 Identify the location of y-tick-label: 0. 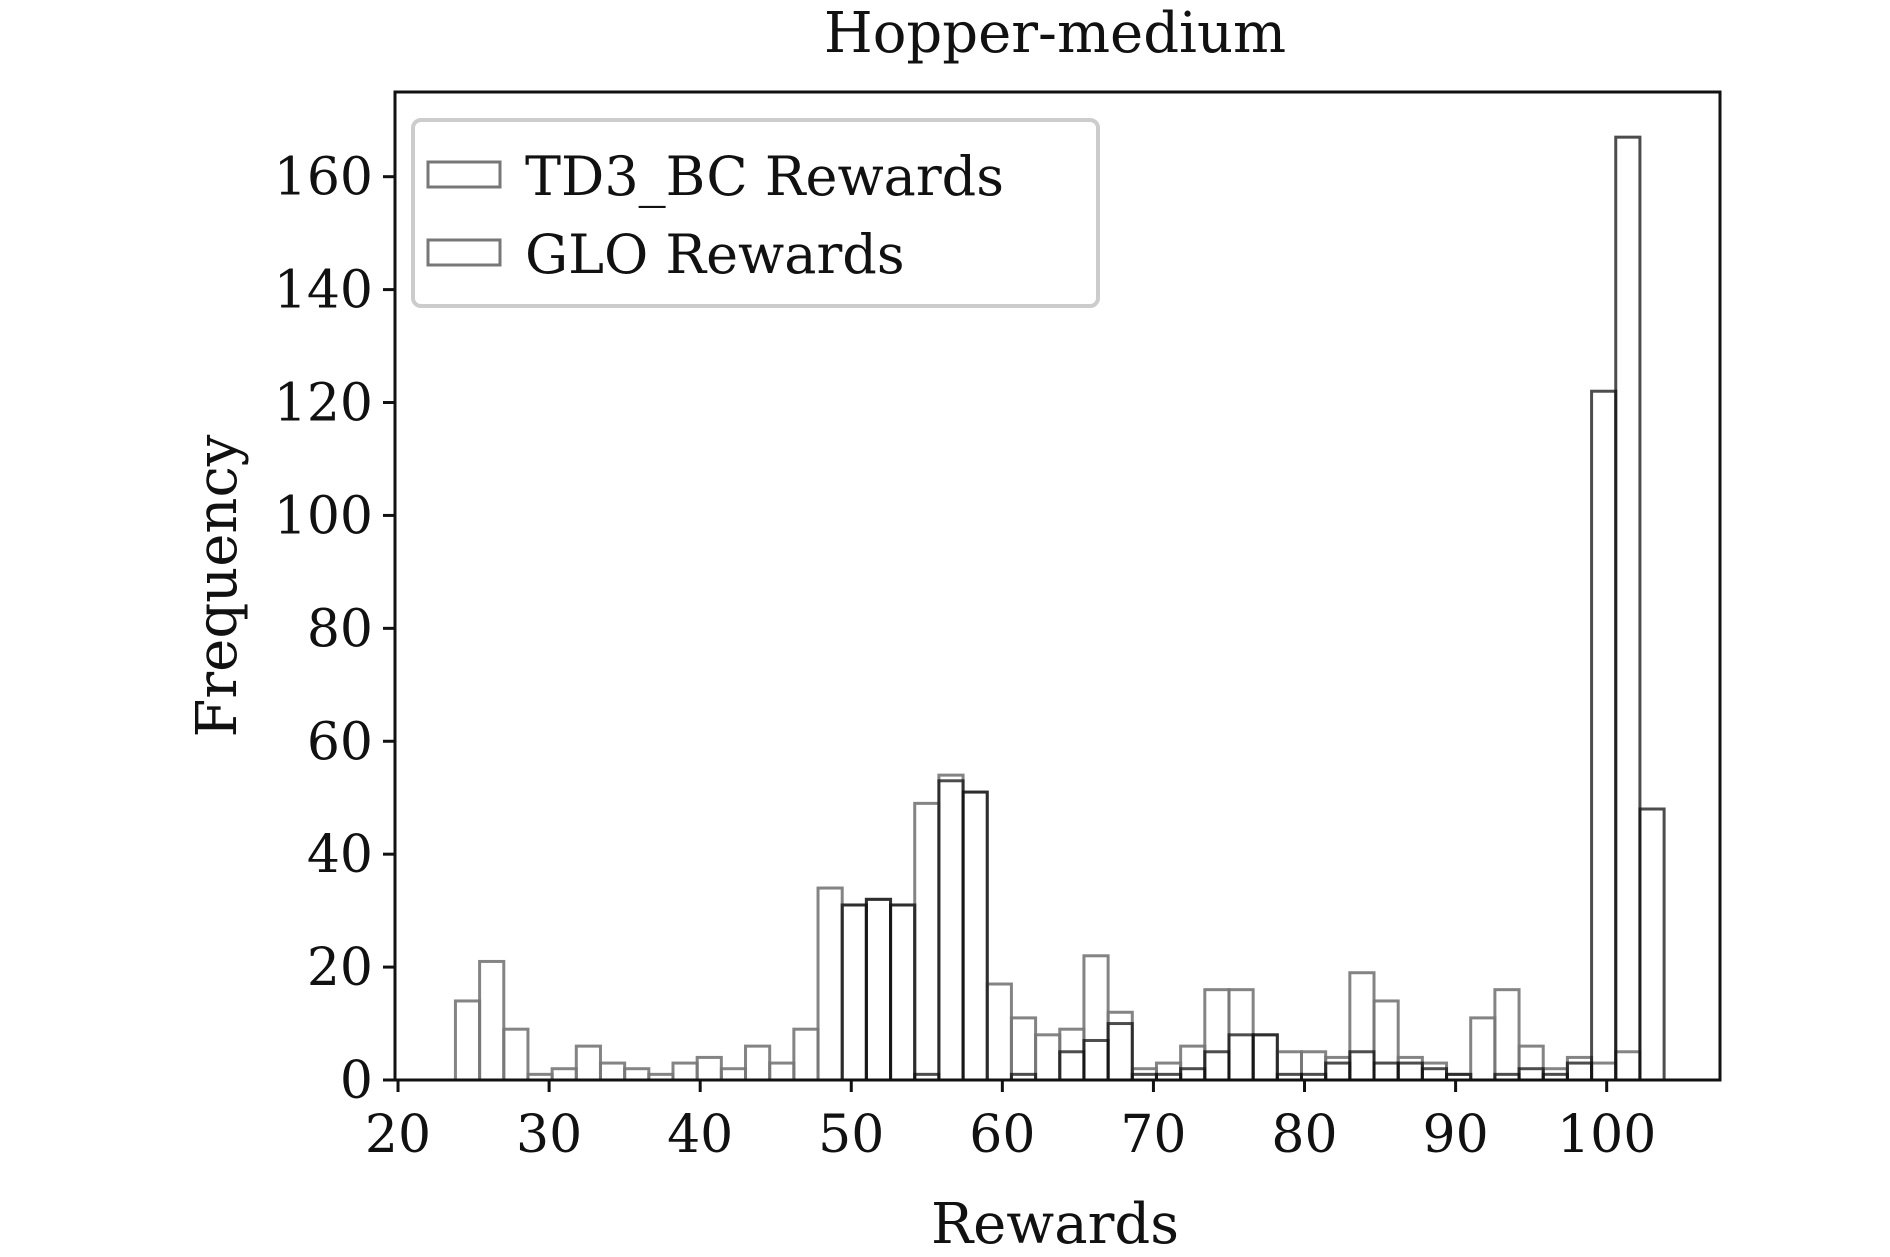
(356, 1081).